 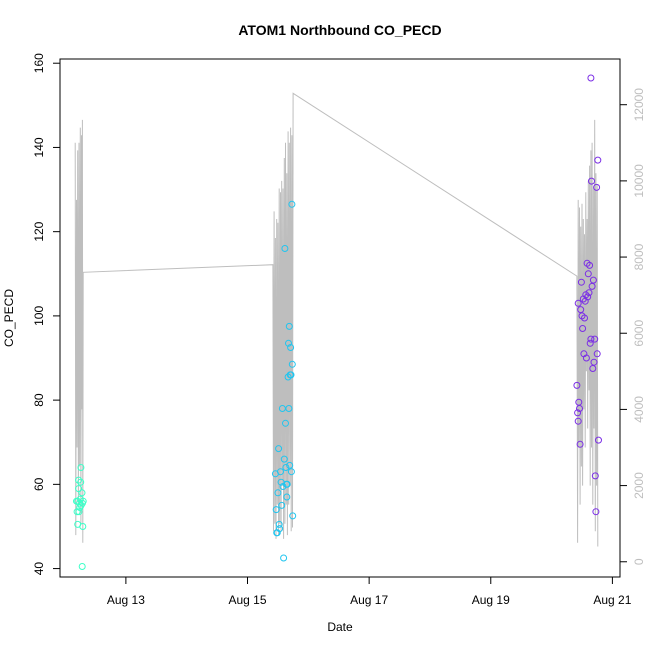 What do you see at coordinates (126, 600) in the screenshot?
I see `x-tick-label: Aug 13` at bounding box center [126, 600].